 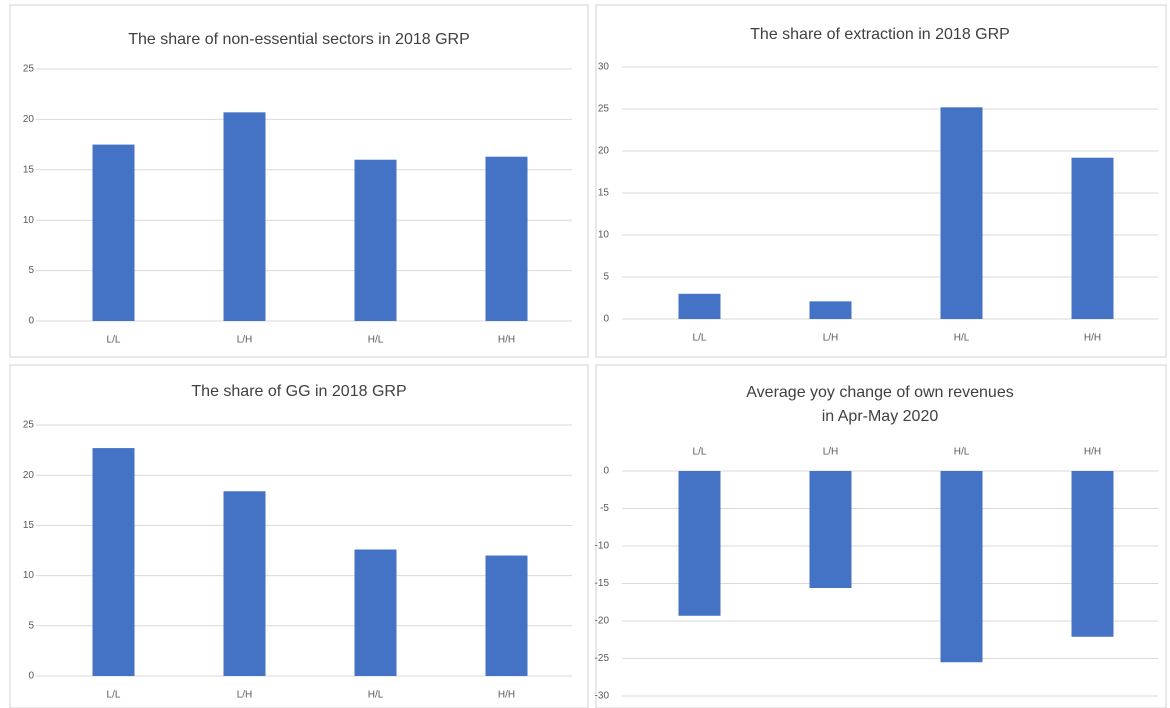 What do you see at coordinates (602, 621) in the screenshot?
I see `y-tick-label: -20` at bounding box center [602, 621].